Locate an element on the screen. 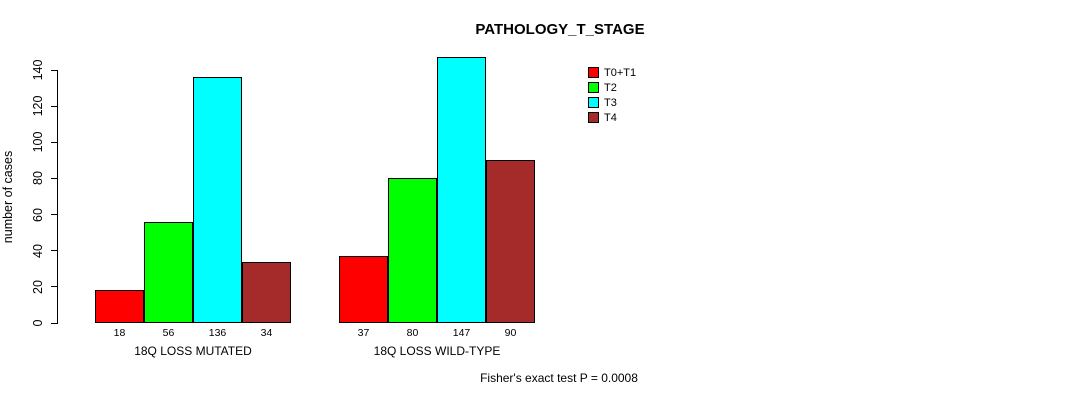 This screenshot has height=400, width=1090. bar-value-label: 56 is located at coordinates (168, 333).